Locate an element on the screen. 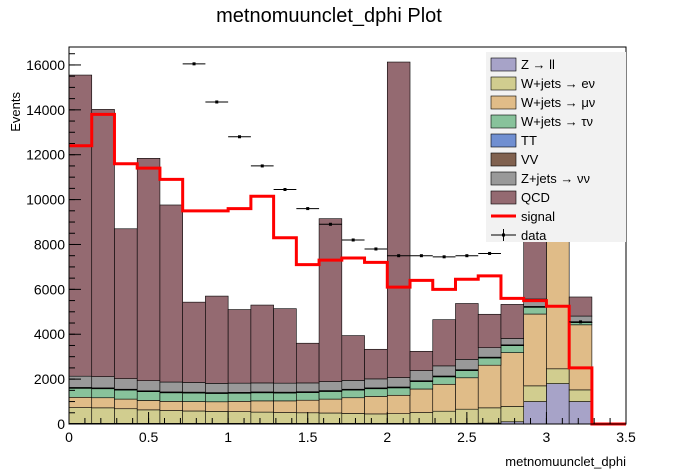  x-tick-label-5: 2.5 is located at coordinates (467, 437).